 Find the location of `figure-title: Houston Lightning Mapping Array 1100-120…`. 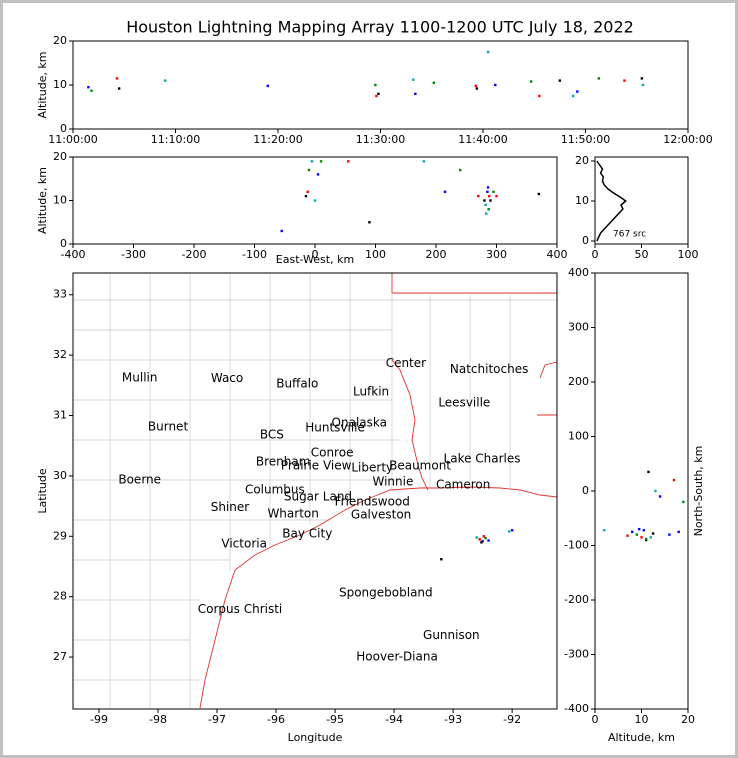

figure-title: Houston Lightning Mapping Array 1100-120… is located at coordinates (380, 27).